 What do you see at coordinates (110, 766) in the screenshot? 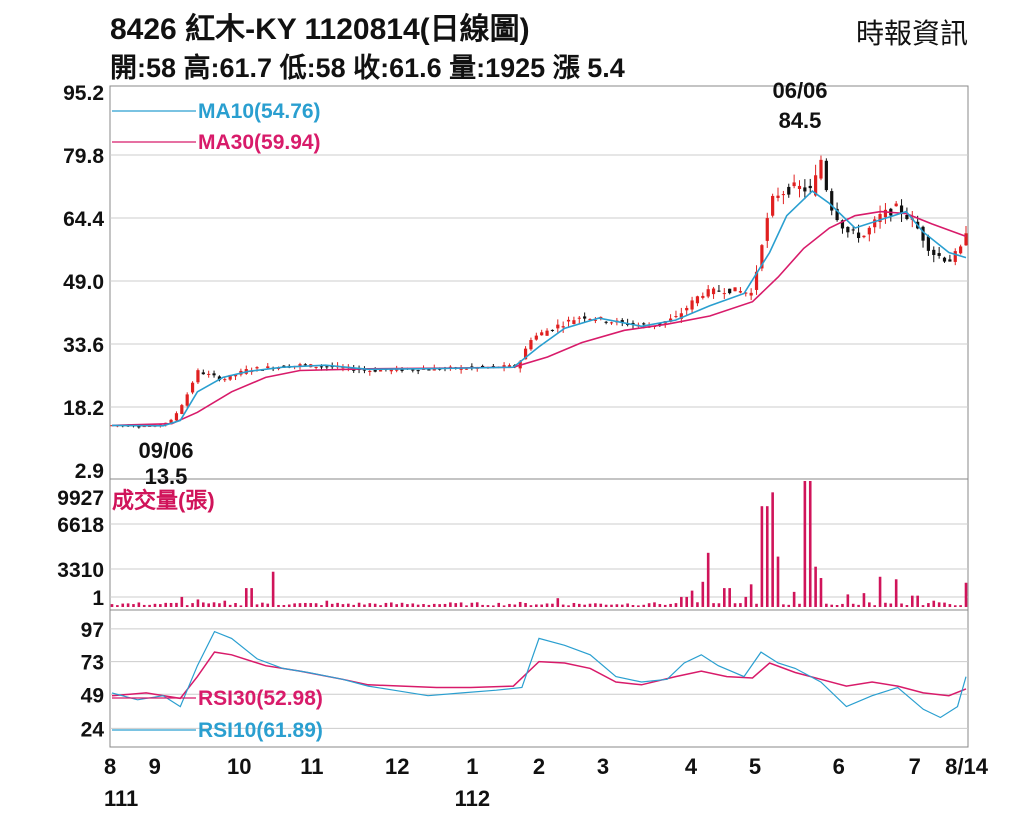
I see `x-month-label: 8` at bounding box center [110, 766].